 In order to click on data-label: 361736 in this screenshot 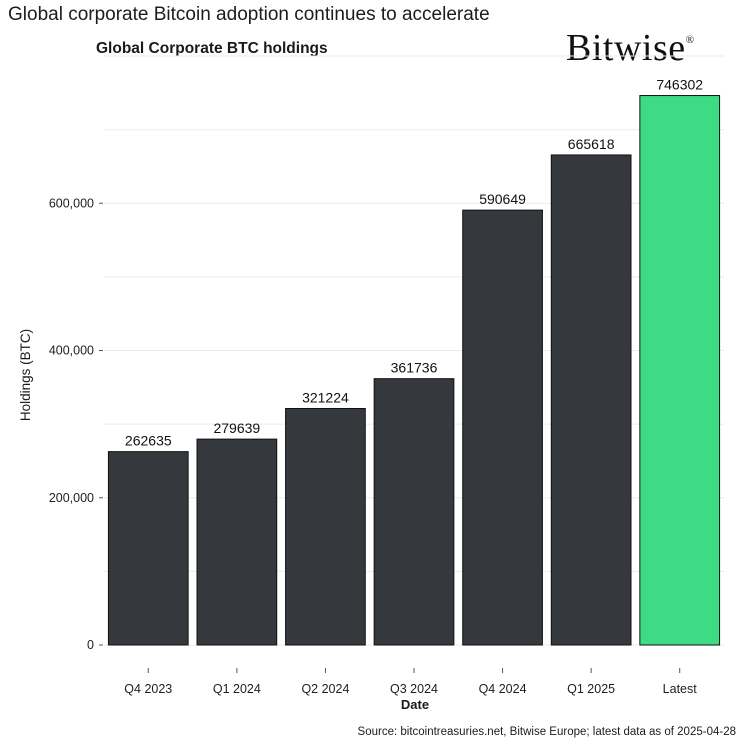, I will do `click(414, 368)`.